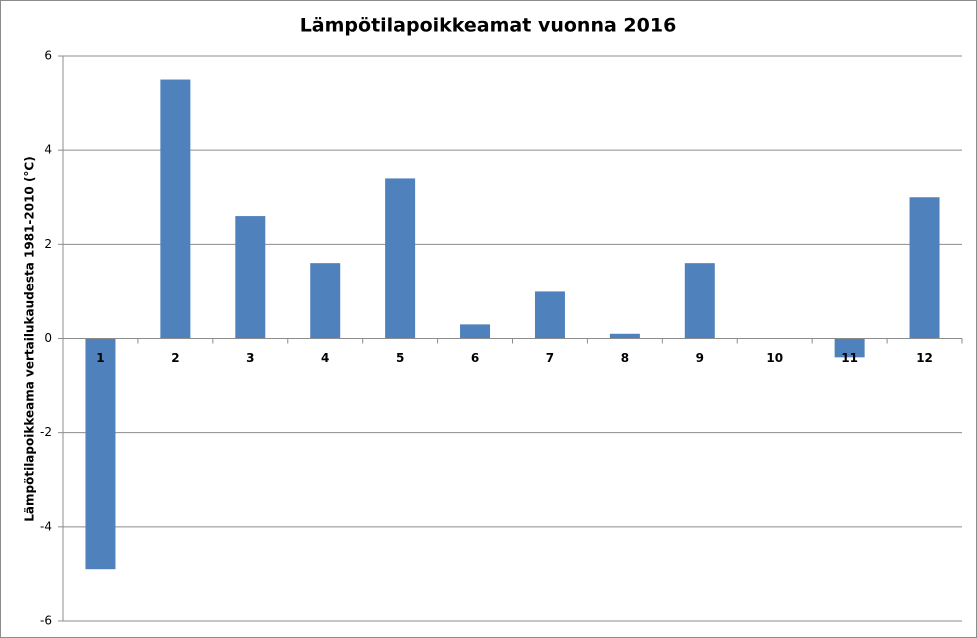  What do you see at coordinates (550, 358) in the screenshot?
I see `x-tick-label: 7` at bounding box center [550, 358].